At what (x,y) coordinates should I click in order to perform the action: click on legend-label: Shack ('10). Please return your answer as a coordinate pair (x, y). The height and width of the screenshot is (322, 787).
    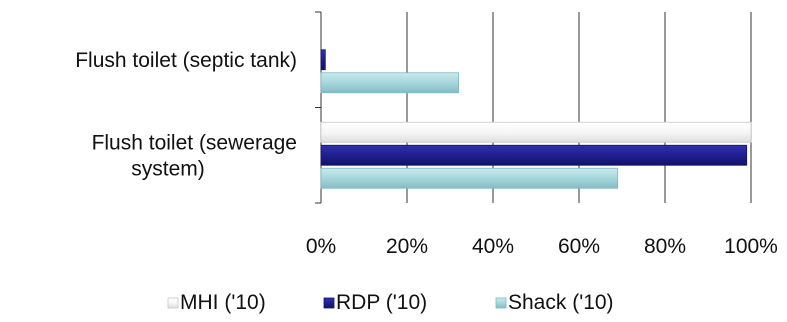
    Looking at the image, I should click on (561, 302).